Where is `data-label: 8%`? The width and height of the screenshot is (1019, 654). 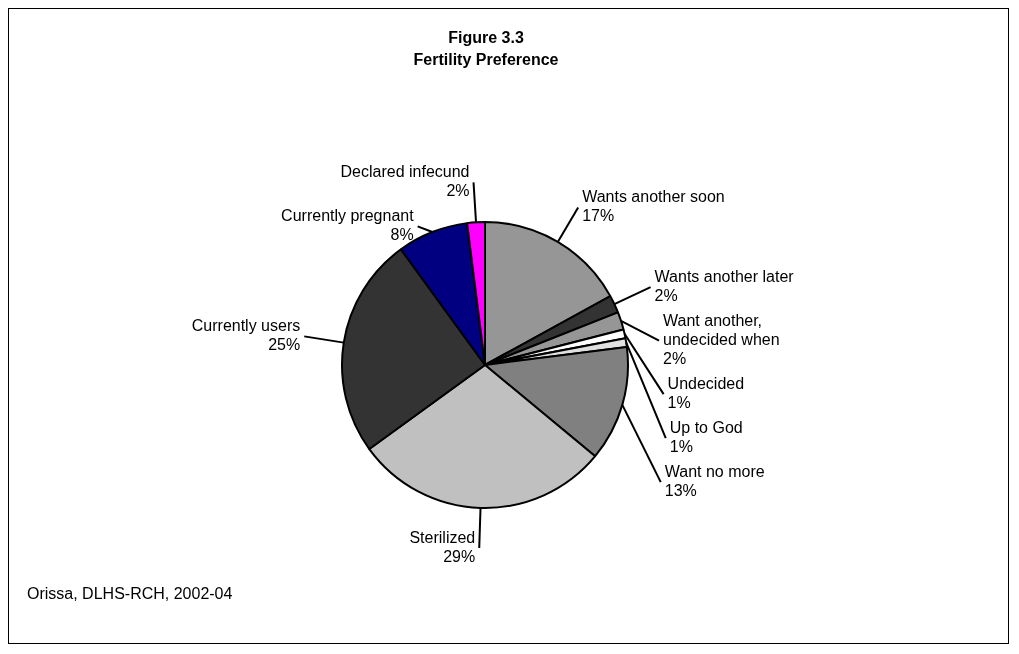 data-label: 8% is located at coordinates (402, 235).